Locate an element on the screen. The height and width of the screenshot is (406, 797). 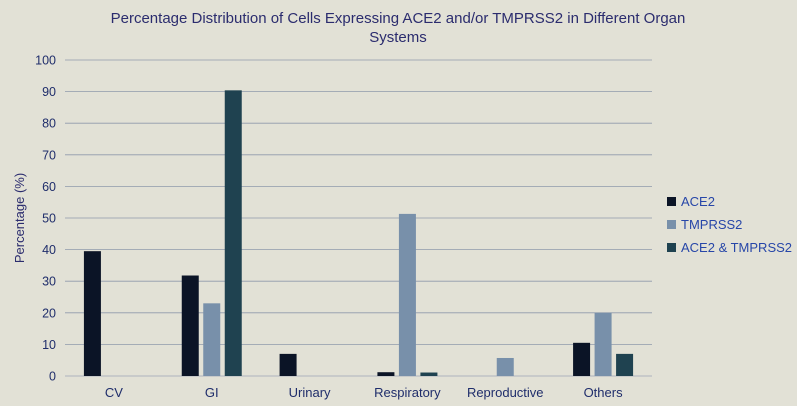
x-category-label: GI is located at coordinates (212, 392).